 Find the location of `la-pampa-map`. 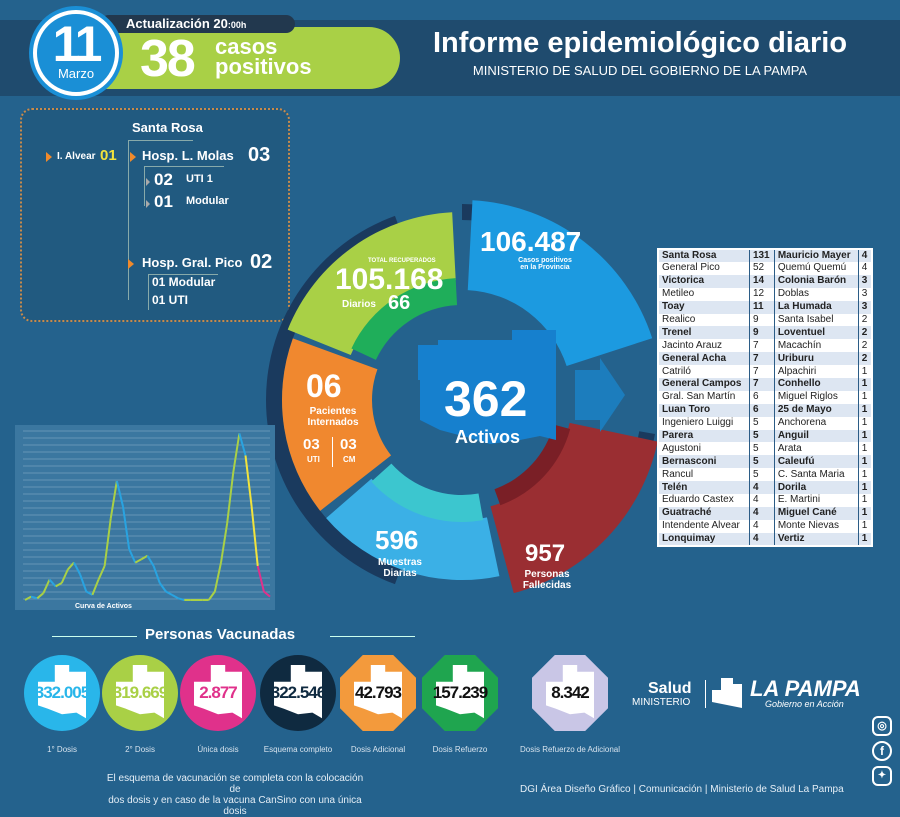

la-pampa-map is located at coordinates (487, 387).